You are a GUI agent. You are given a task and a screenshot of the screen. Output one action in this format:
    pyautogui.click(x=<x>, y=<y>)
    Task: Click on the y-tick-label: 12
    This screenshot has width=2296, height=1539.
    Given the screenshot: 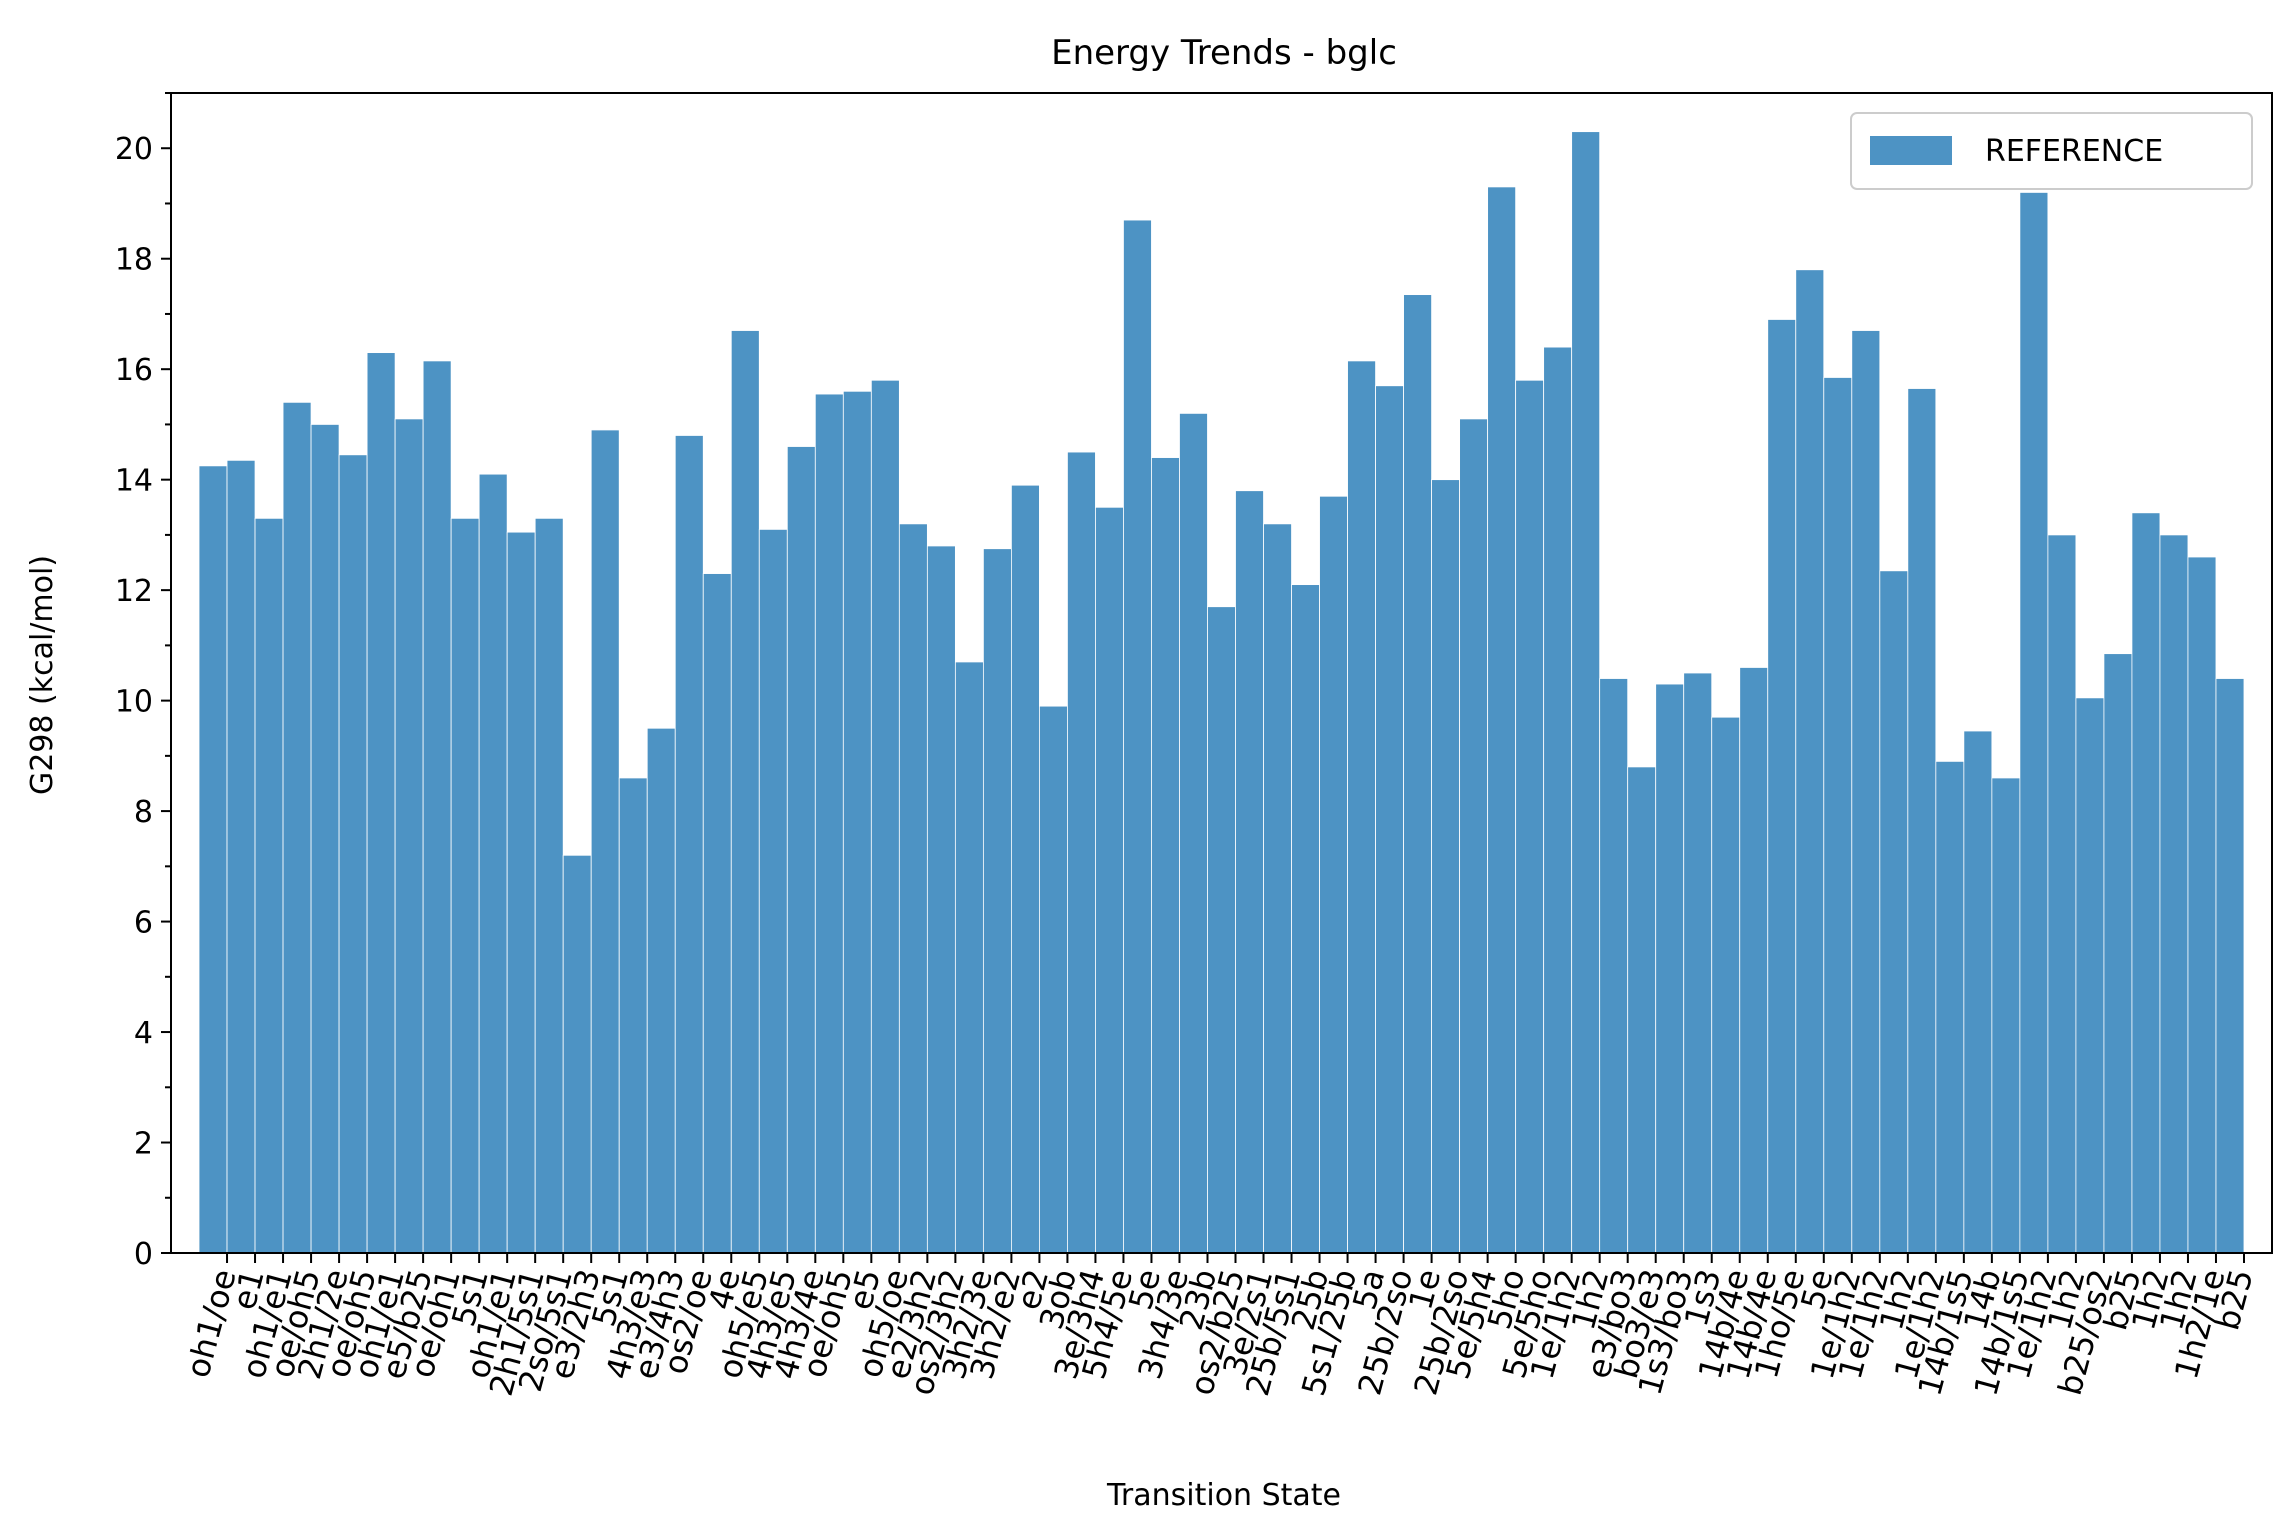 What is the action you would take?
    pyautogui.click(x=134, y=591)
    